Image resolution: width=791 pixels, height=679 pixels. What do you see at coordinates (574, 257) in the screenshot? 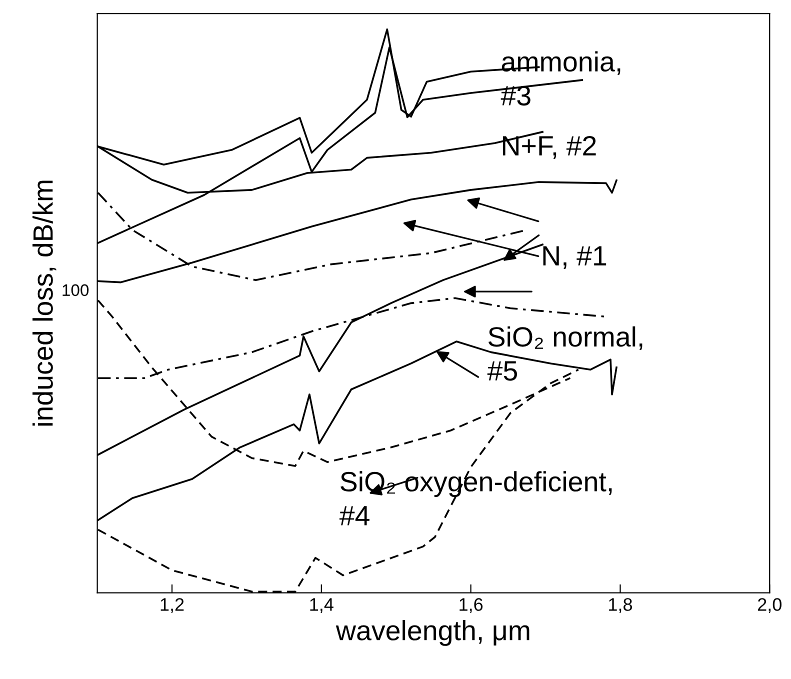
I see `annotation: N, #1` at bounding box center [574, 257].